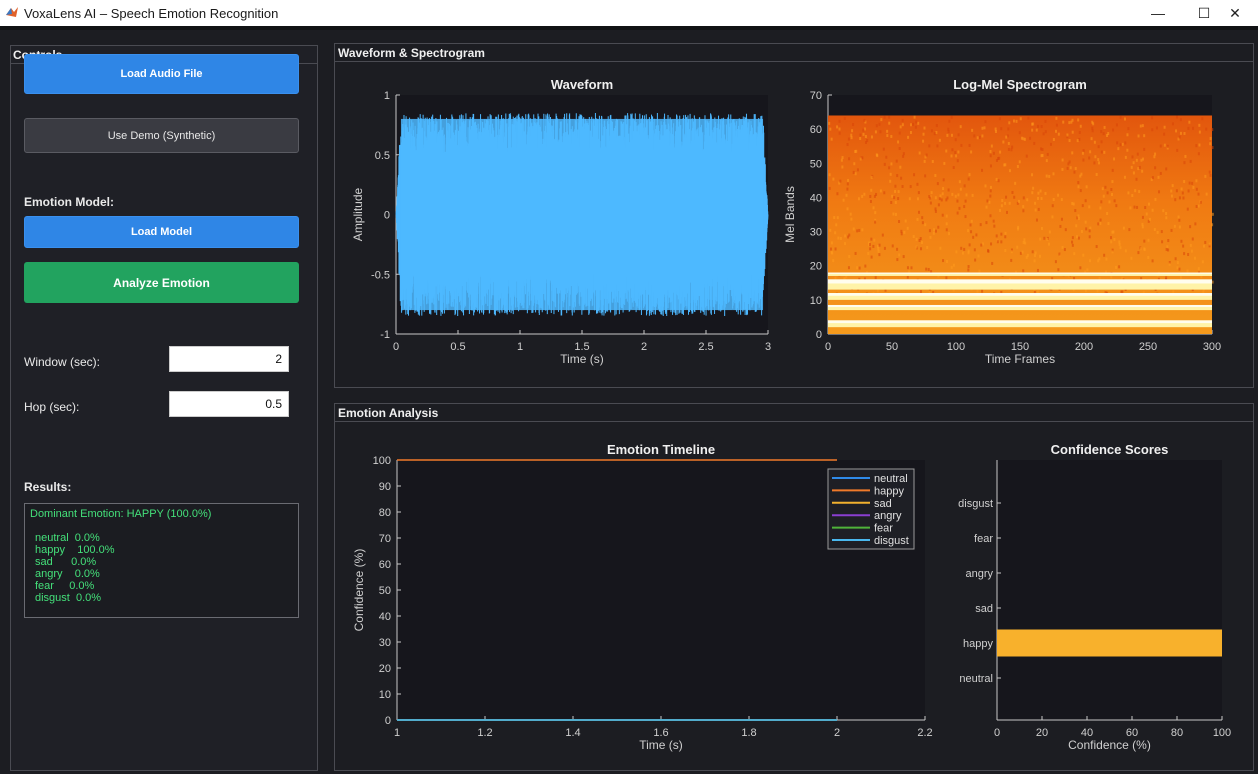  Describe the element at coordinates (1158, 13) in the screenshot. I see `minimize-button: —` at that location.